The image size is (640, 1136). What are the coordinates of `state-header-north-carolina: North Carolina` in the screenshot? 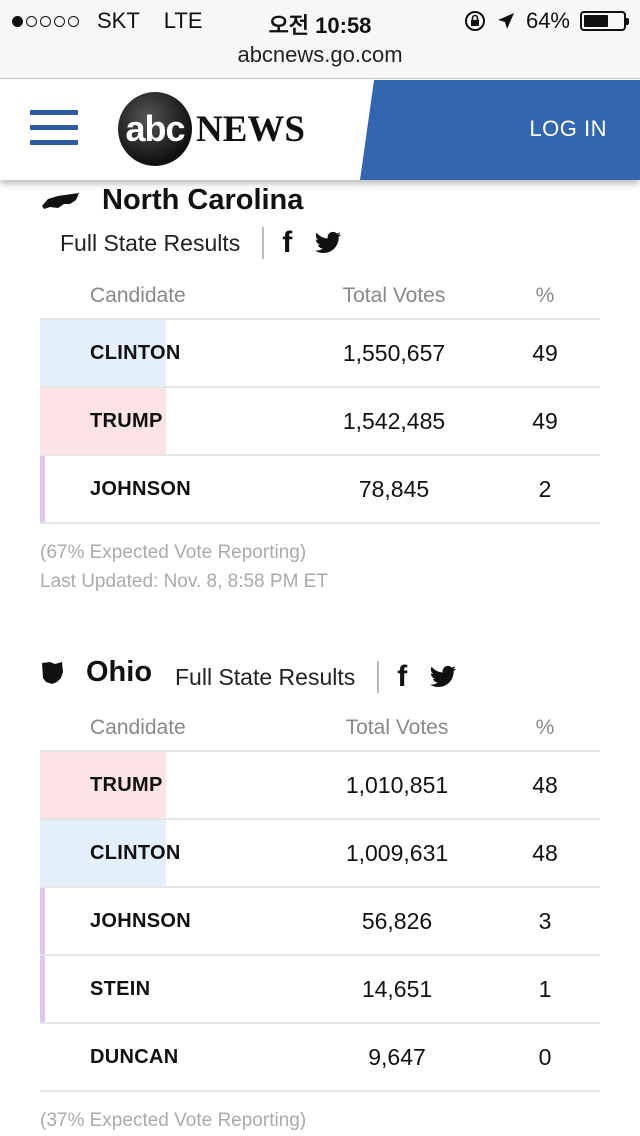 It's located at (171, 200).